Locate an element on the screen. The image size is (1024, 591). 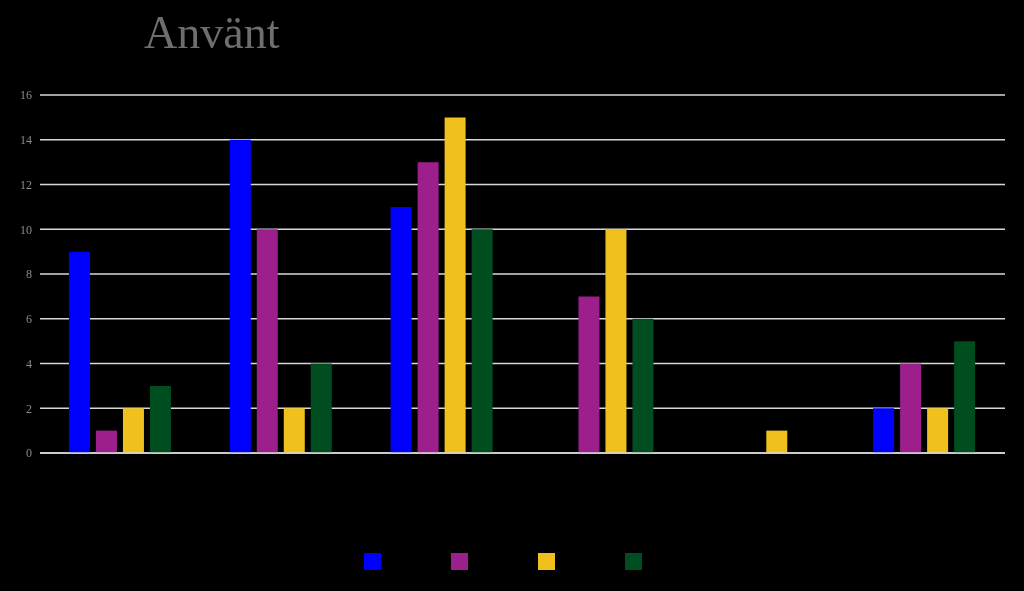
y-tick-label: 12 is located at coordinates (26, 184).